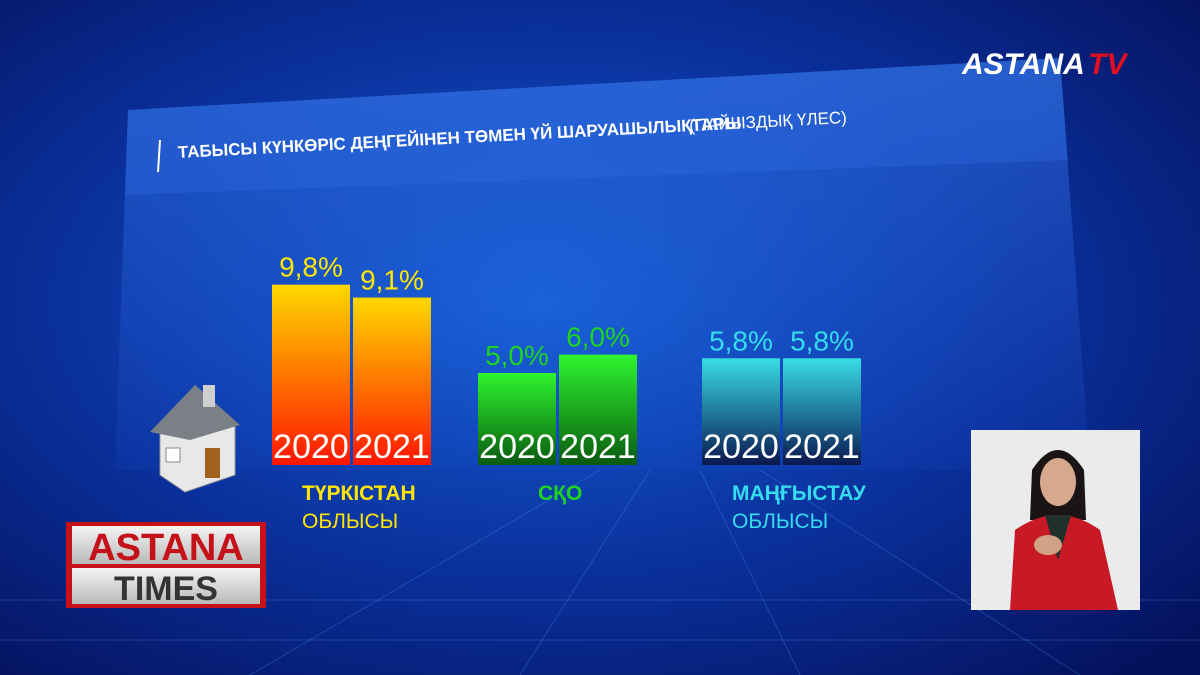 This screenshot has width=1200, height=675. I want to click on logo-text: TV, so click(1108, 64).